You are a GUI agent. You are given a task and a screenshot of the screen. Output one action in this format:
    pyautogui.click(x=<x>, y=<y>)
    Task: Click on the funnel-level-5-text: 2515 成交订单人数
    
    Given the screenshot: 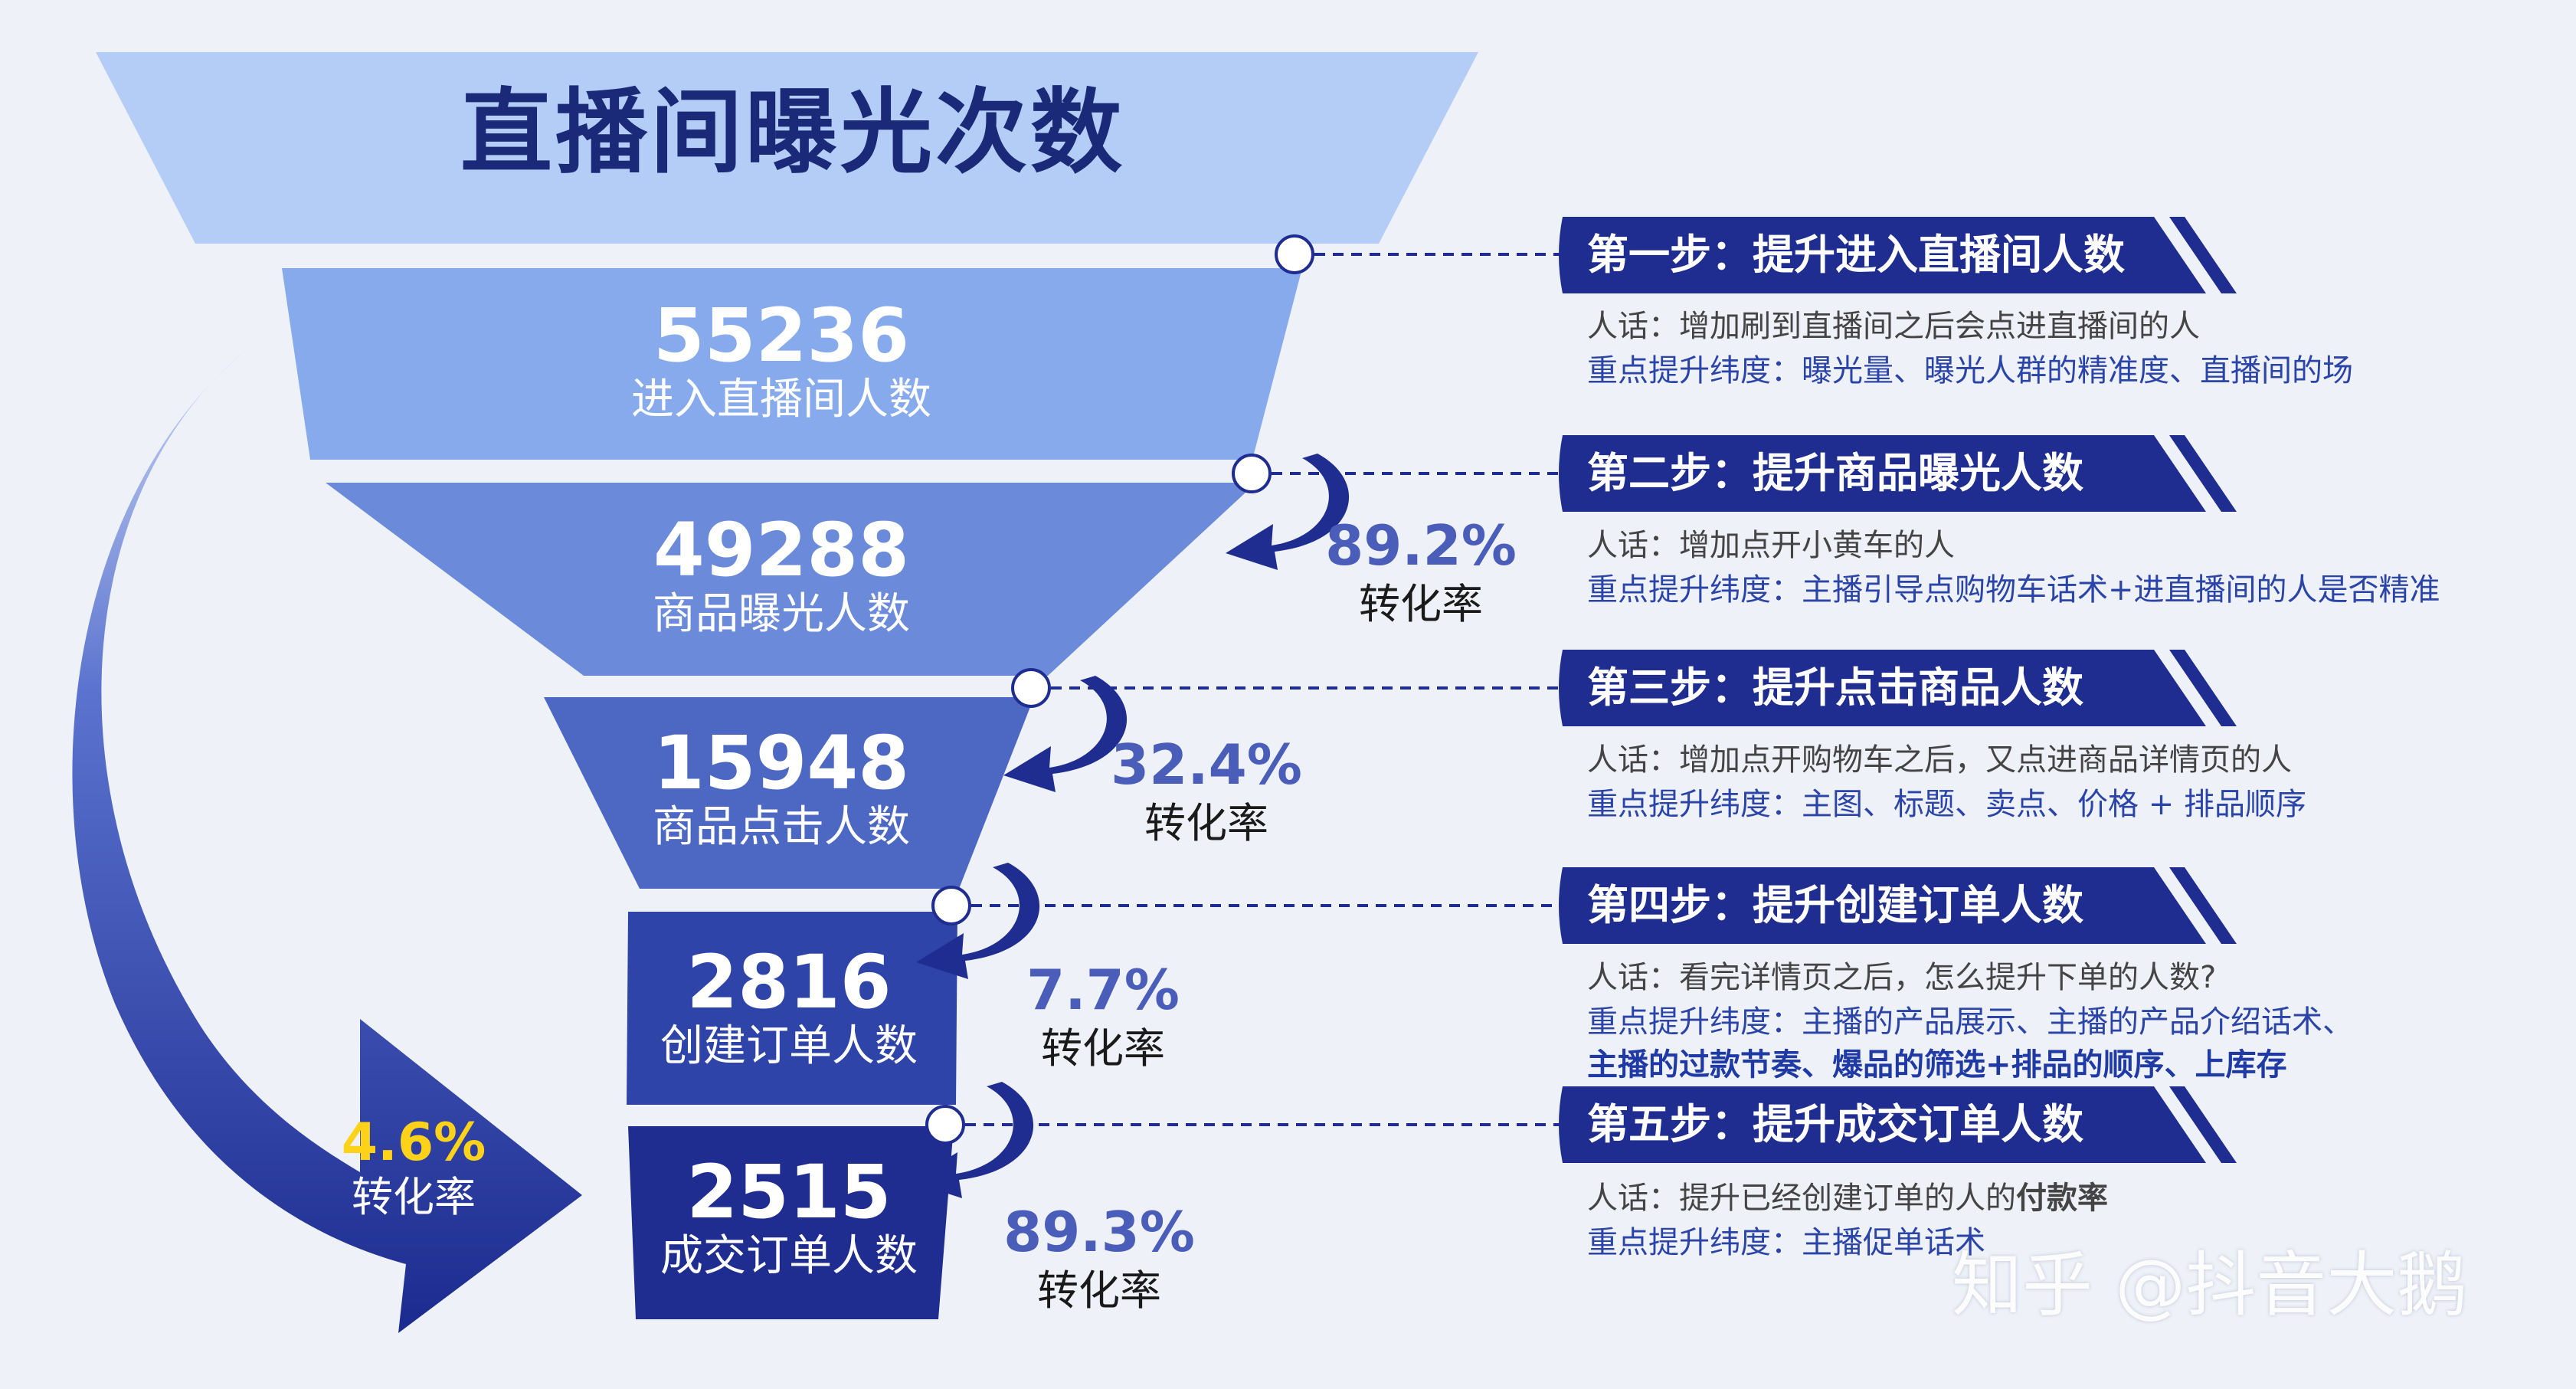 What is the action you would take?
    pyautogui.click(x=789, y=1217)
    